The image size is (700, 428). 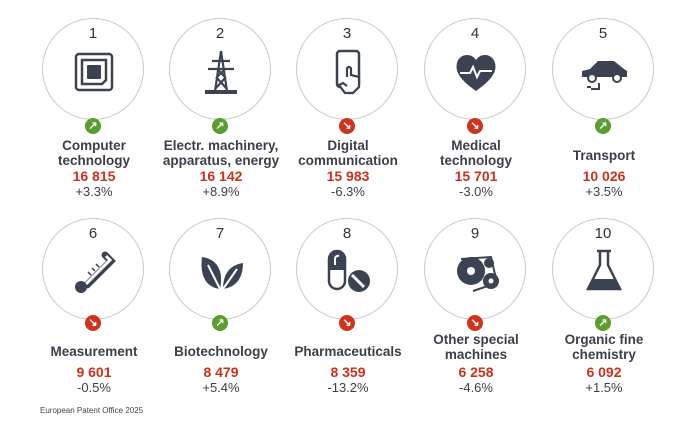 I want to click on field-label: Transport, so click(x=604, y=155).